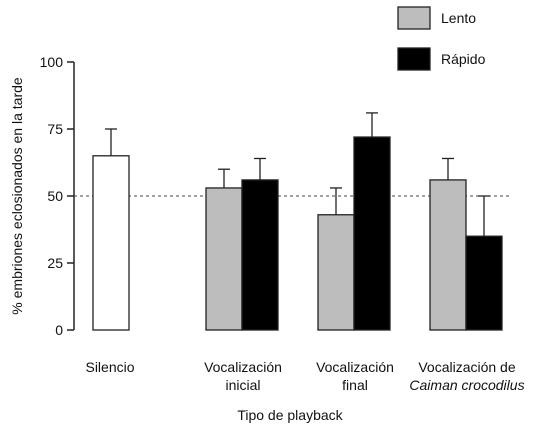 Image resolution: width=548 pixels, height=443 pixels. Describe the element at coordinates (458, 18) in the screenshot. I see `legend-label: Lento` at that location.